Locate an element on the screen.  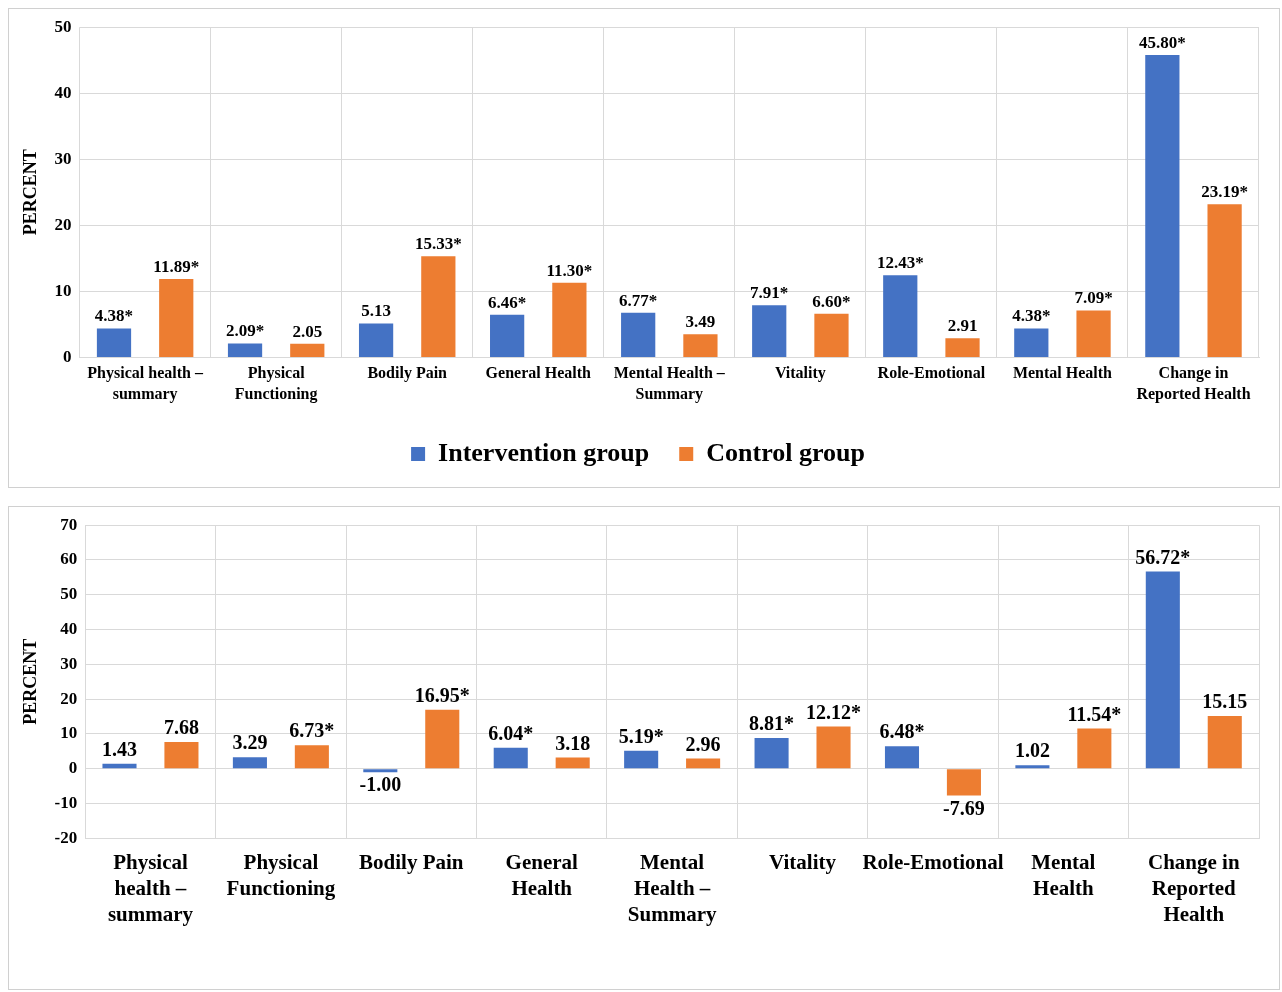
y-tick-label: 20 is located at coordinates (69, 698).